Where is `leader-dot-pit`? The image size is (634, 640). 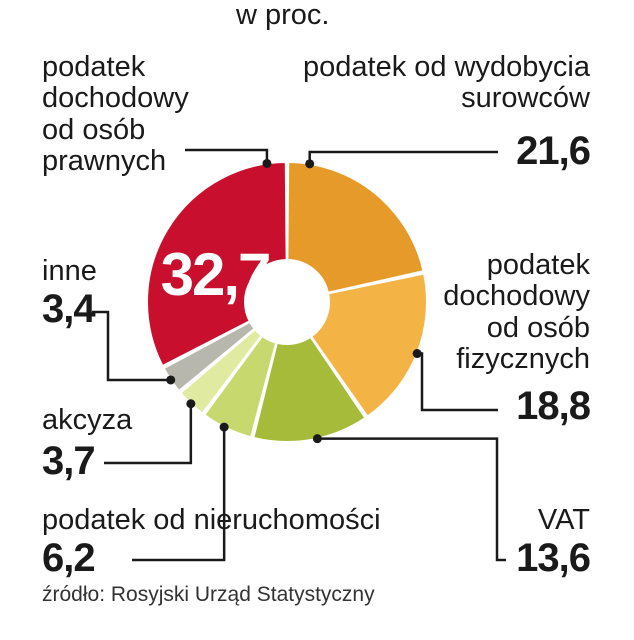
leader-dot-pit is located at coordinates (417, 354).